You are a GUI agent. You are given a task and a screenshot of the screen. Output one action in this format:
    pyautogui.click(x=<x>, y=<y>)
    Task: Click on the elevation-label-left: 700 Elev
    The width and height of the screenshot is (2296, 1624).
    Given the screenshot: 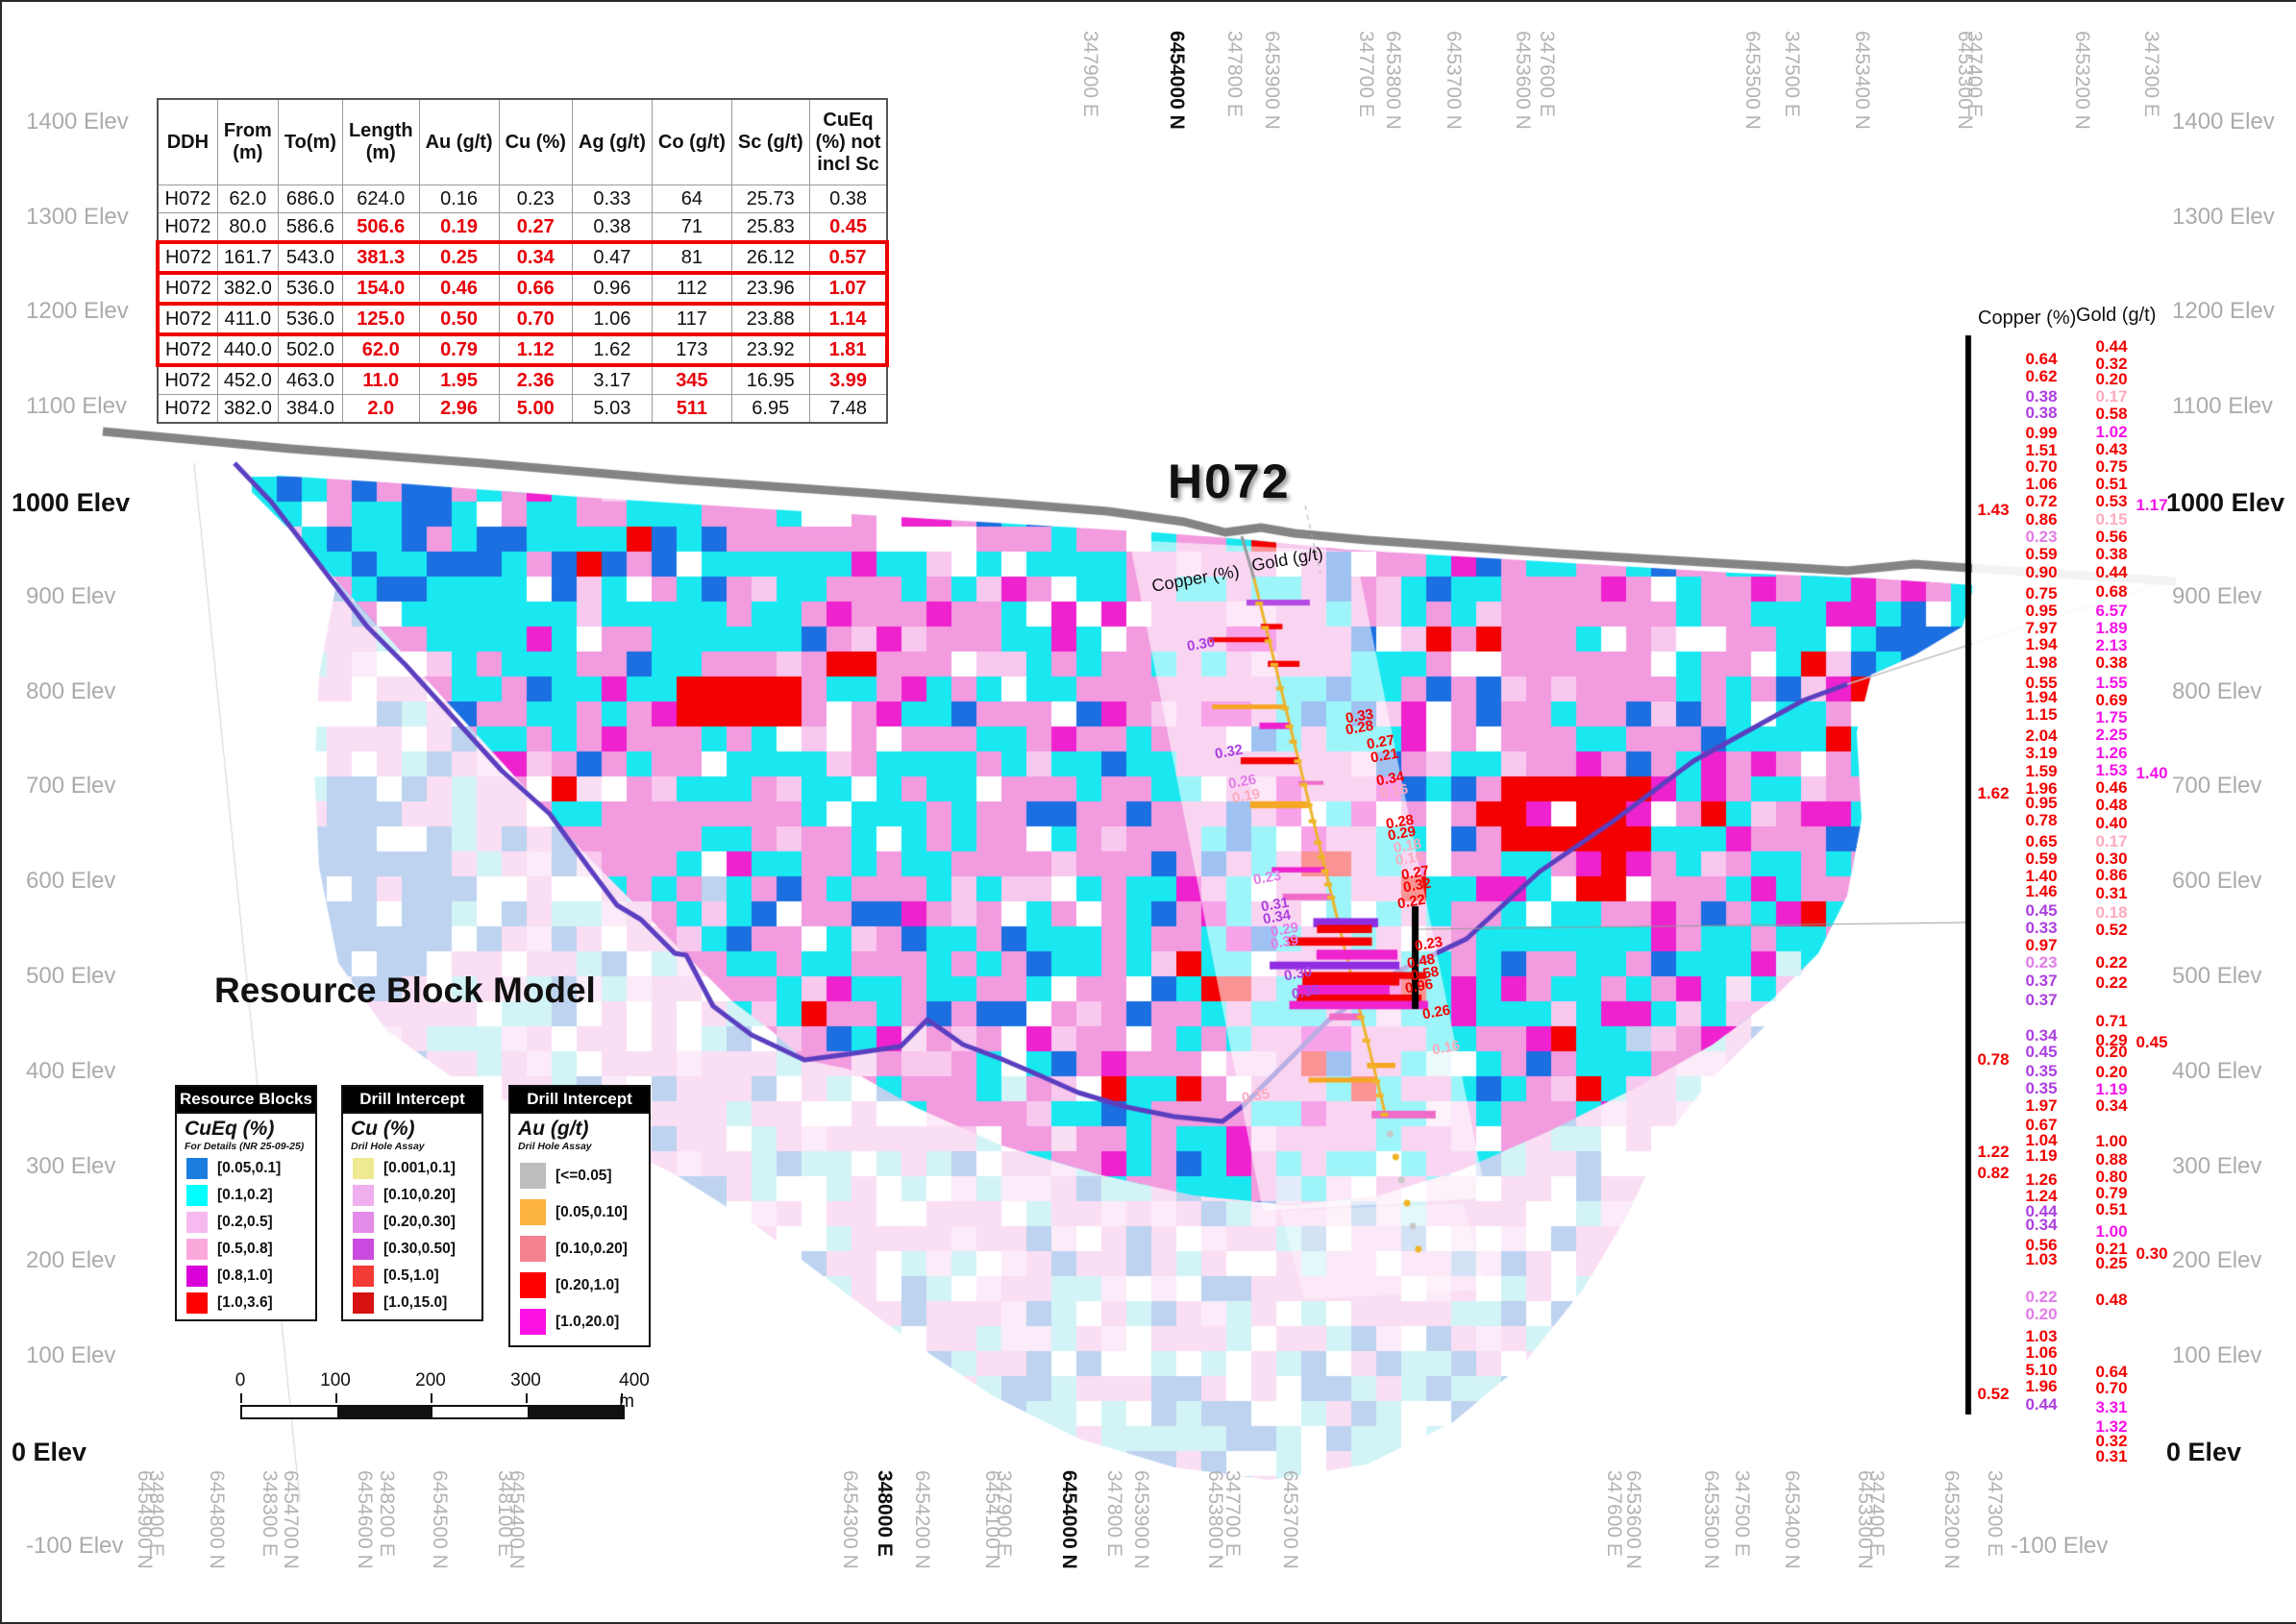 What is the action you would take?
    pyautogui.click(x=71, y=786)
    